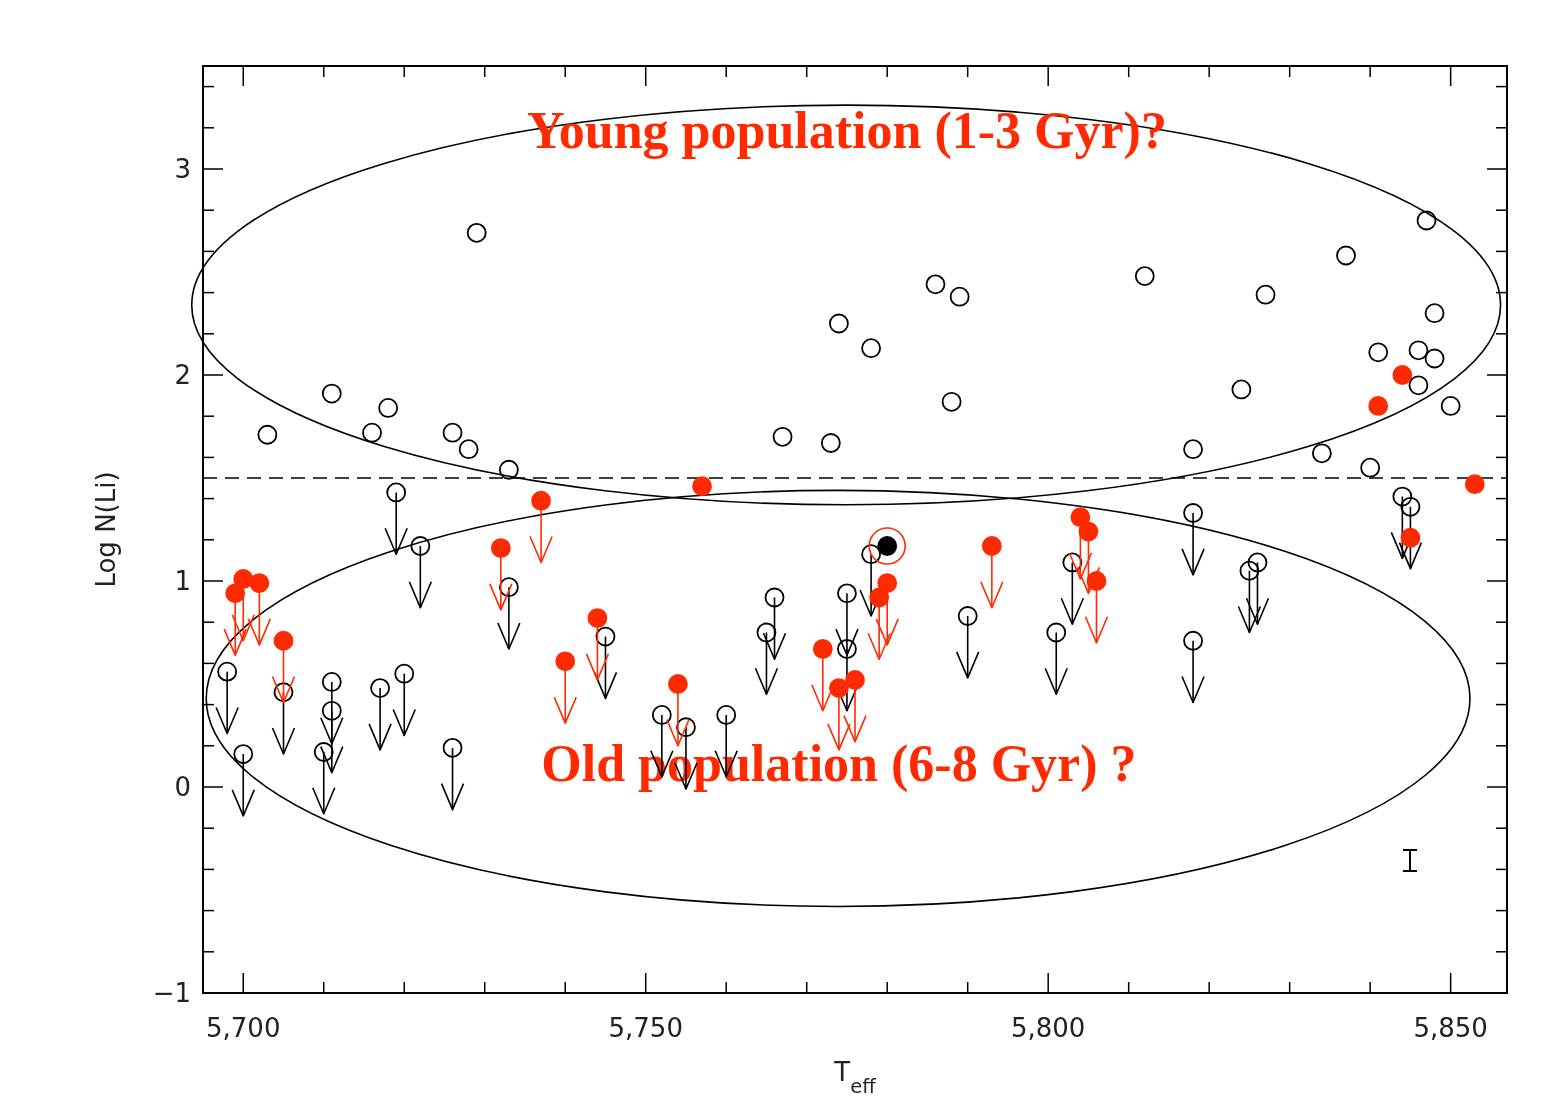 The height and width of the screenshot is (1112, 1556). I want to click on y-tick-label: 1, so click(182, 581).